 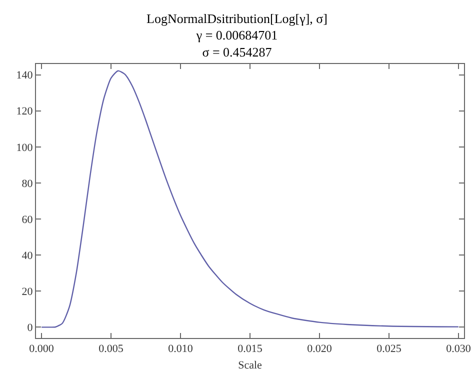 I want to click on x-tick-label: 0.000, so click(x=41, y=349).